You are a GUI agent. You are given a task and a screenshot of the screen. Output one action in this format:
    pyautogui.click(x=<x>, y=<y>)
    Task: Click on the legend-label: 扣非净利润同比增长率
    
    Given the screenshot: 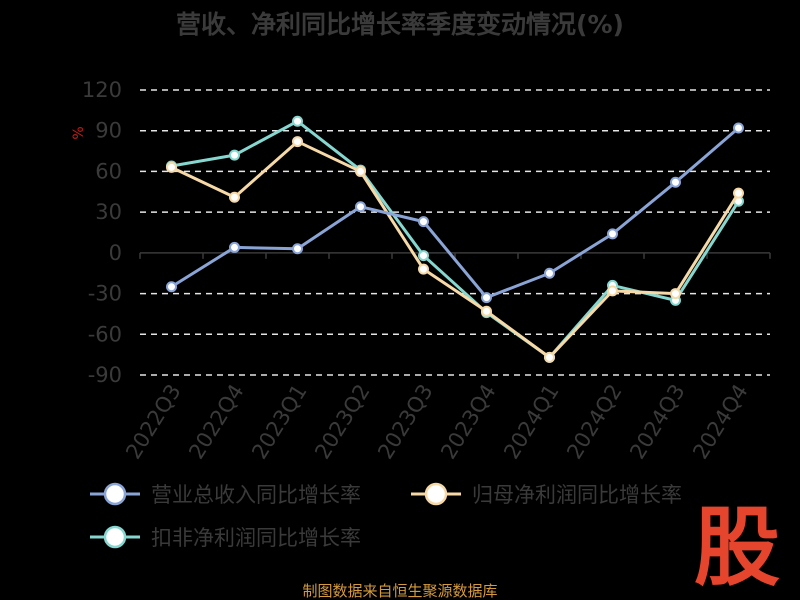 What is the action you would take?
    pyautogui.click(x=256, y=538)
    